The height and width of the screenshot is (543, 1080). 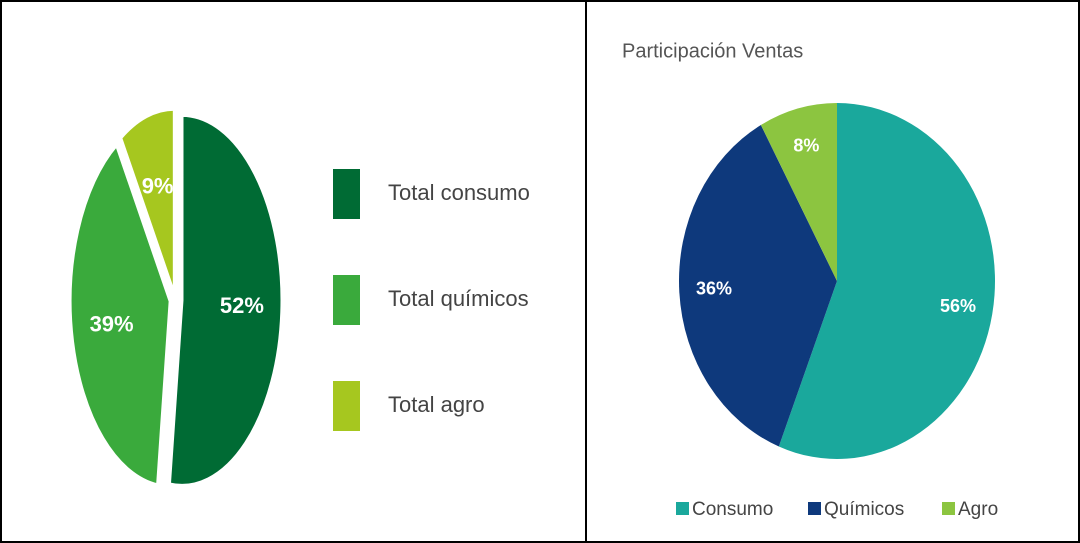 I want to click on data-label: 8%, so click(x=806, y=145).